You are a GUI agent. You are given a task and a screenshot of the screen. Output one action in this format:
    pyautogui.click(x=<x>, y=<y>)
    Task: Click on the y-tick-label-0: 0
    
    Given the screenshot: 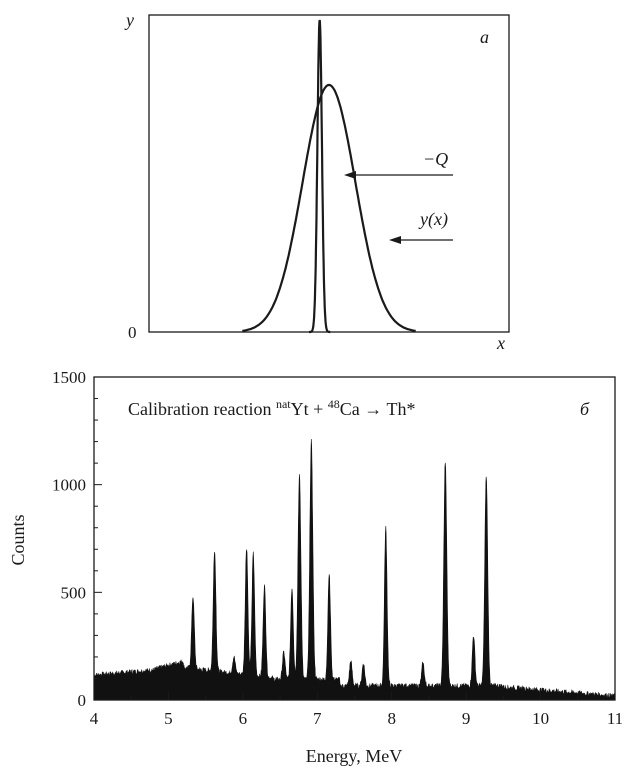 What is the action you would take?
    pyautogui.click(x=82, y=700)
    